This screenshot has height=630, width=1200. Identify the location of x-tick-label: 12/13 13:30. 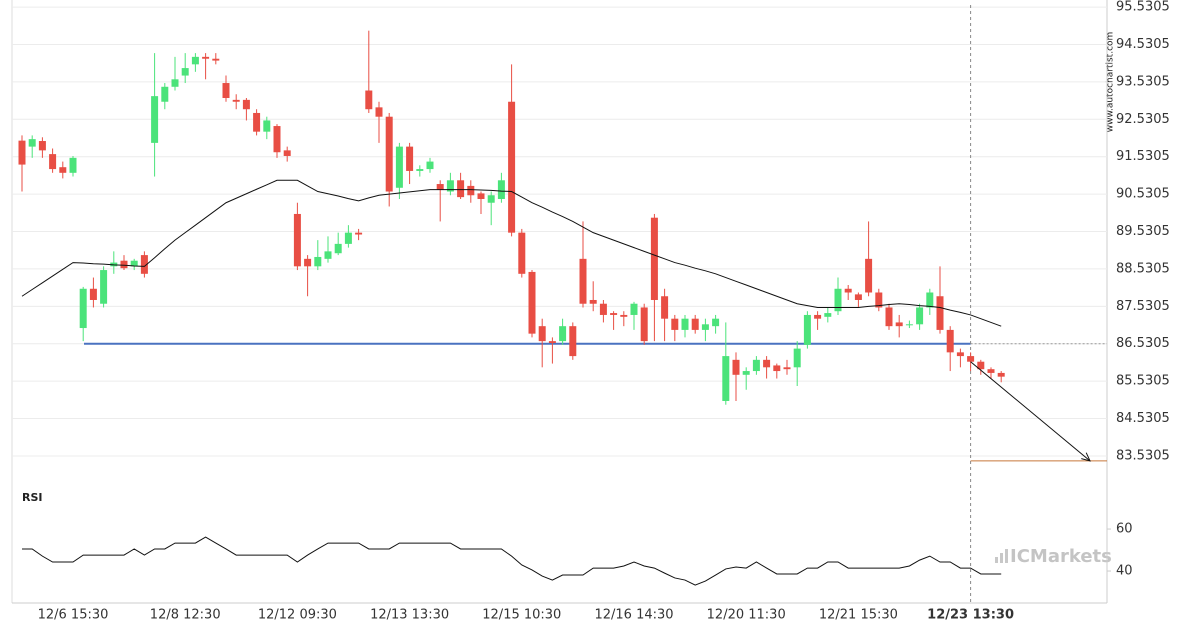
(409, 615).